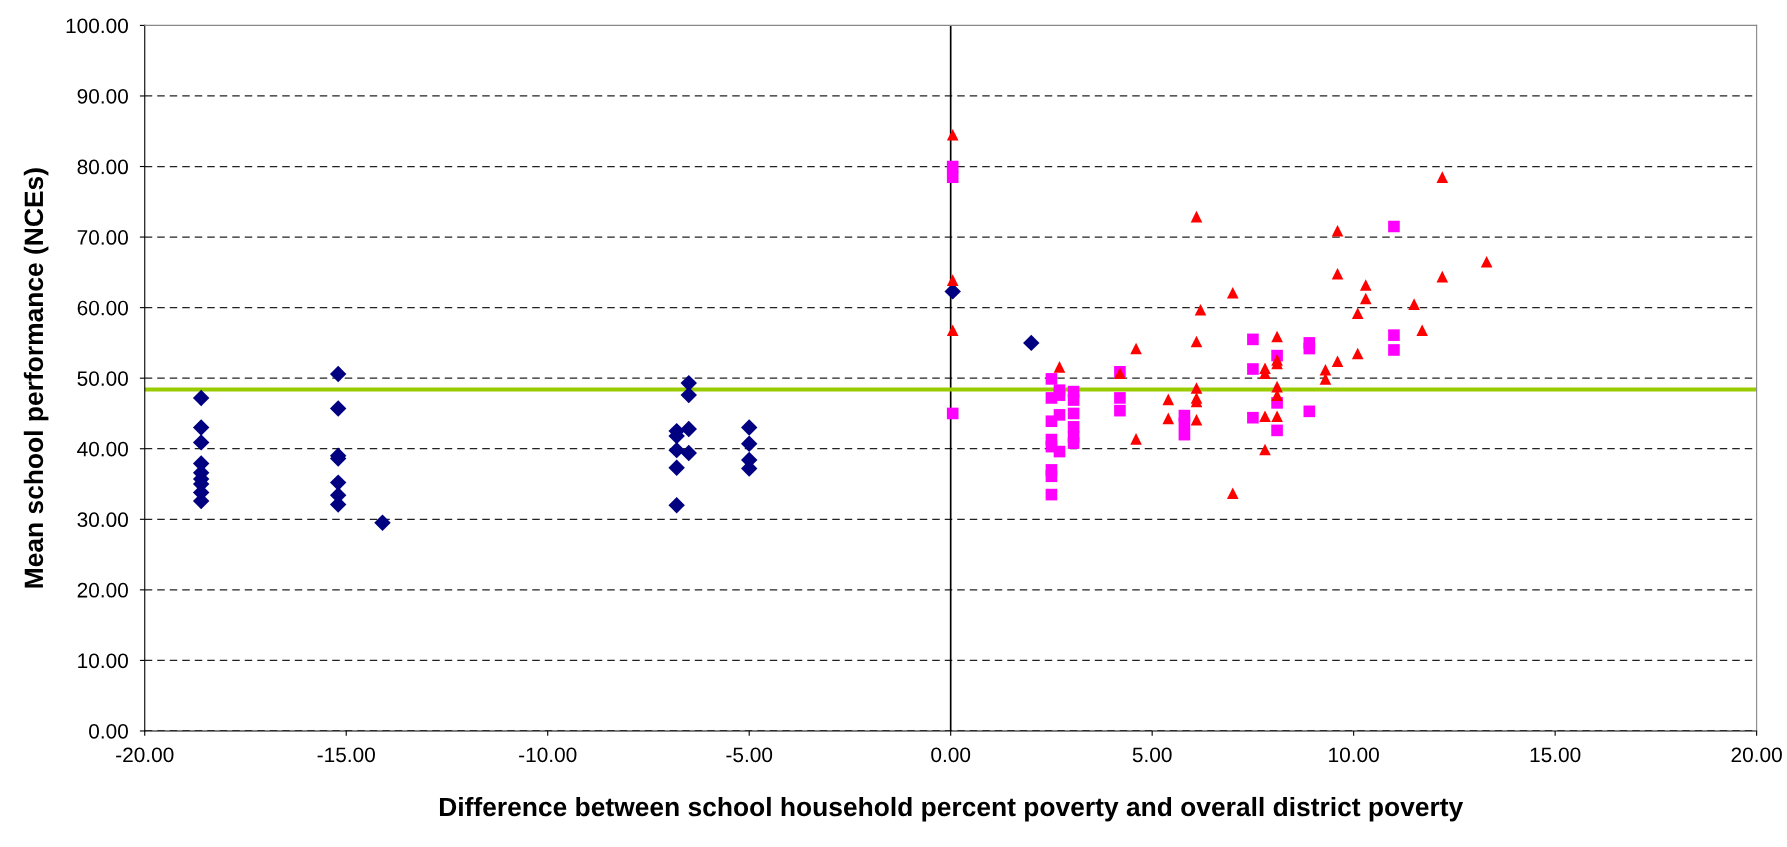 This screenshot has width=1787, height=847. Describe the element at coordinates (951, 755) in the screenshot. I see `x-tick-label: 0.00` at that location.